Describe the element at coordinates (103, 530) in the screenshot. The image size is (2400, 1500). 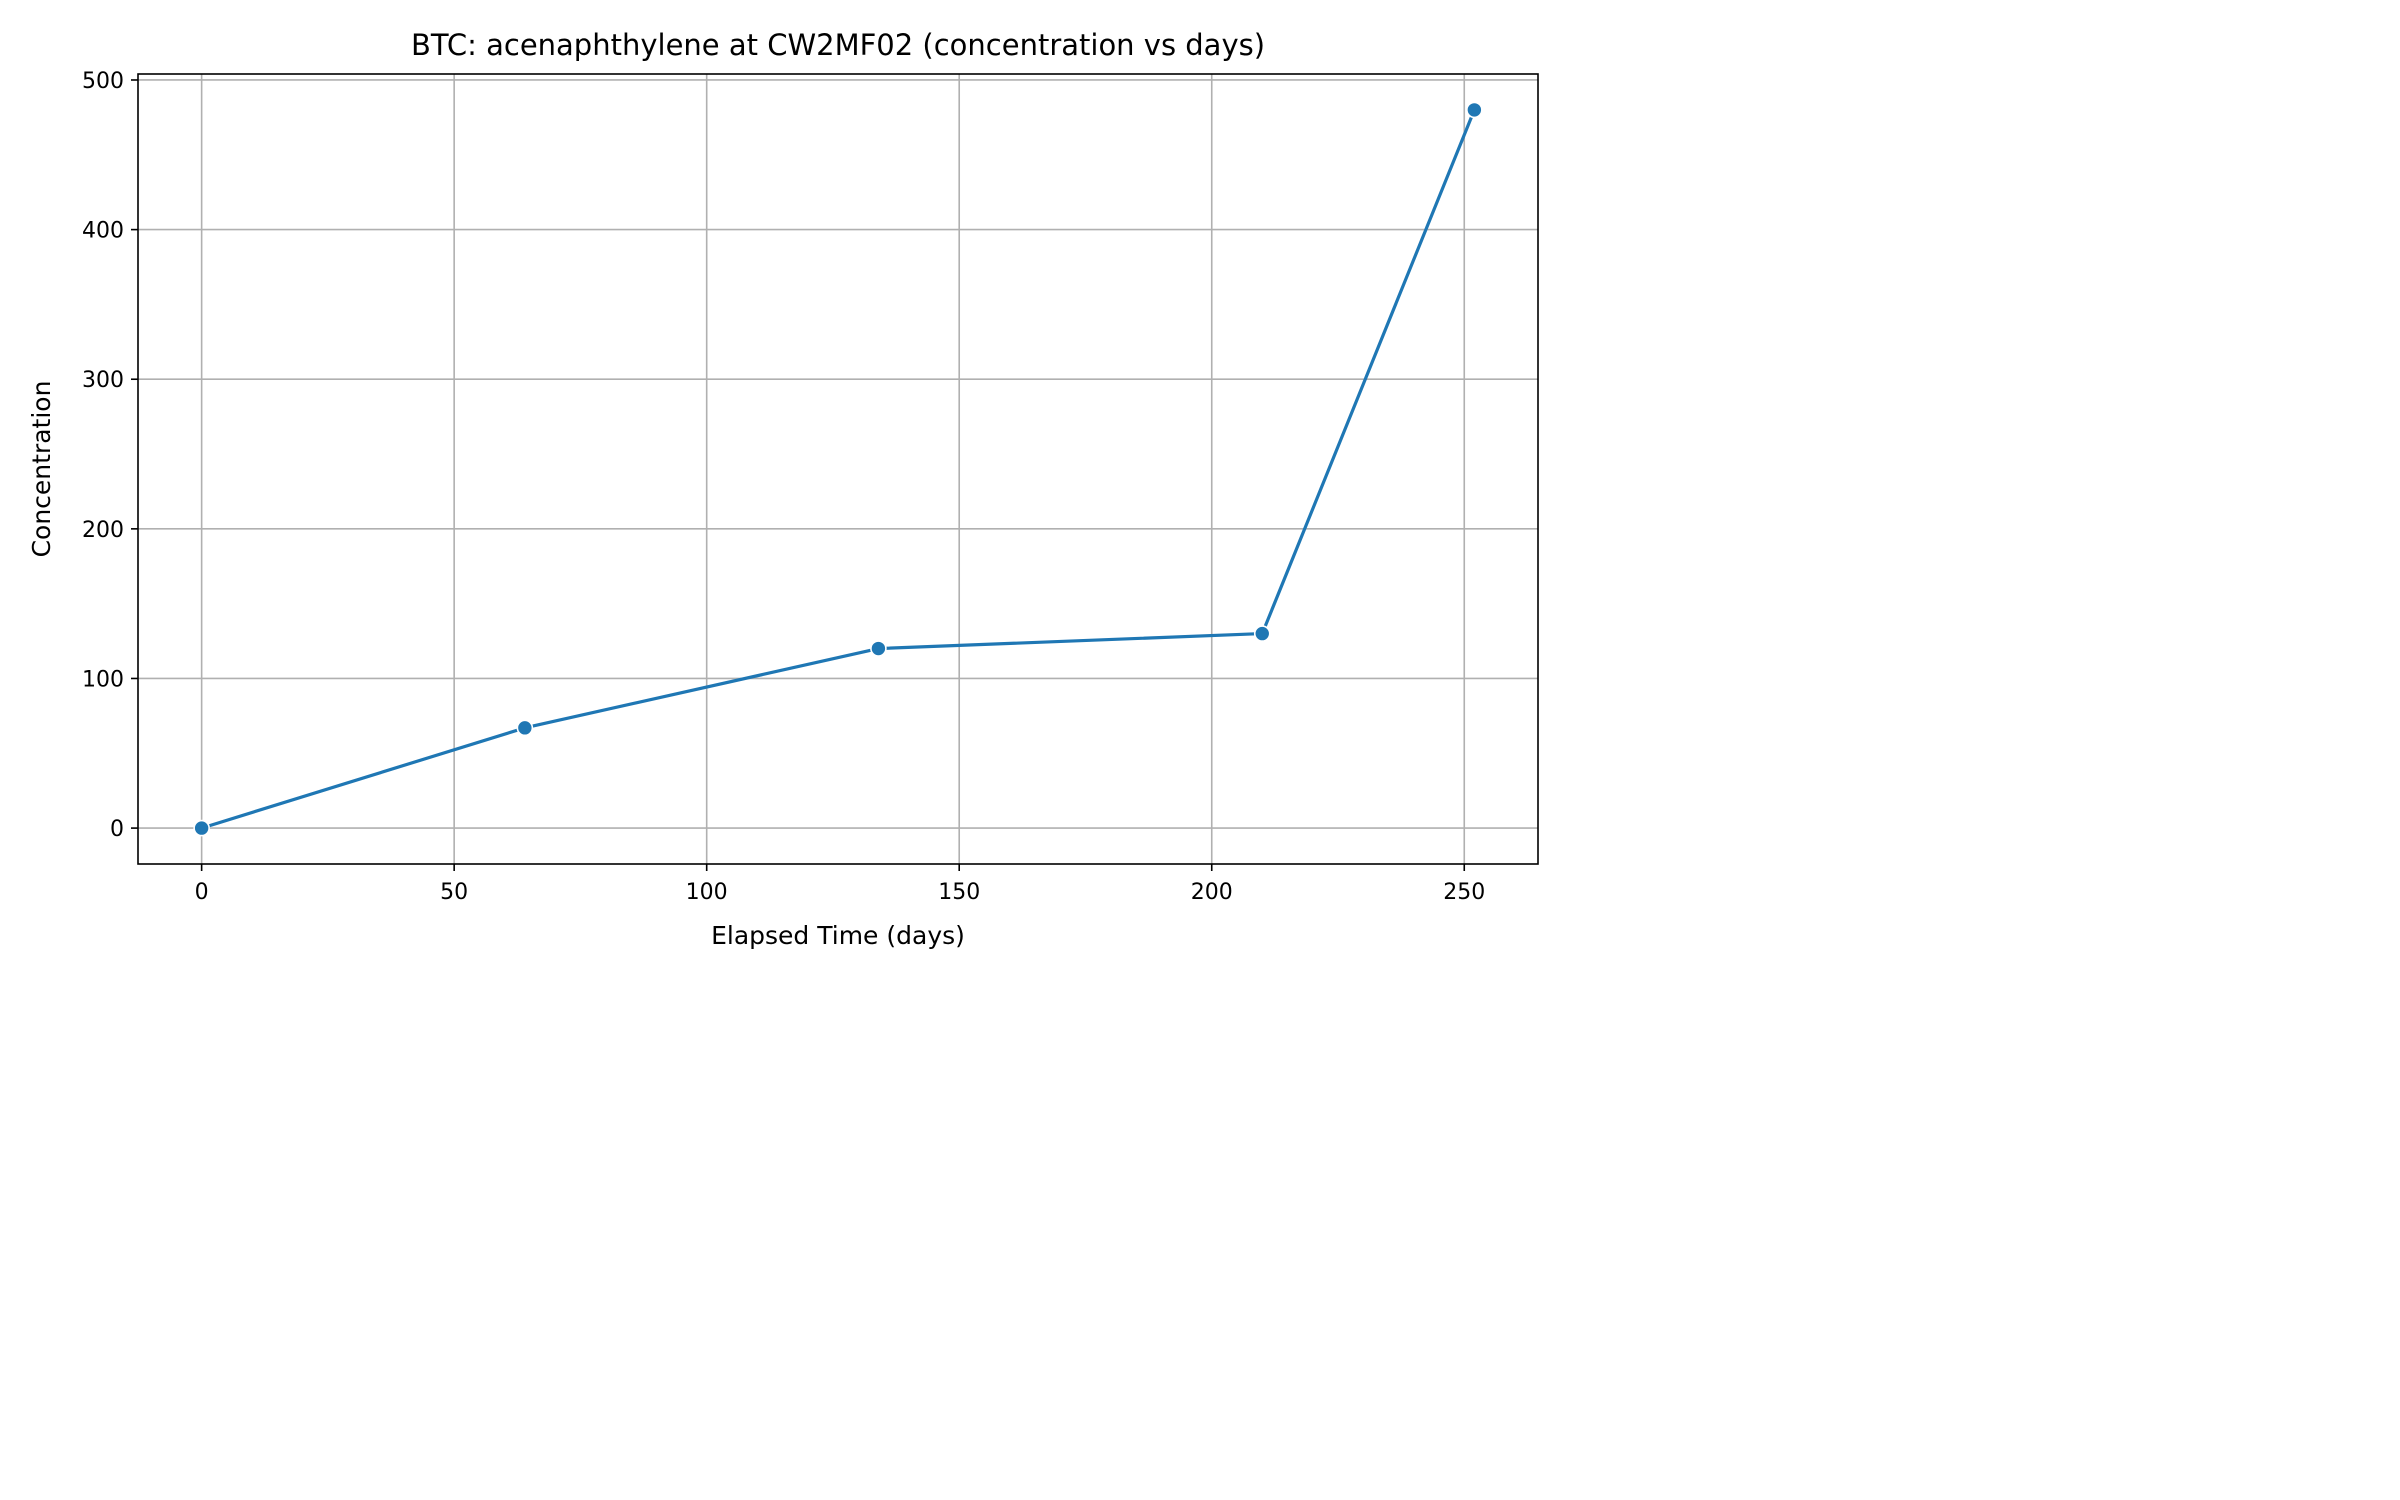
I see `y-tick-label: 200` at that location.